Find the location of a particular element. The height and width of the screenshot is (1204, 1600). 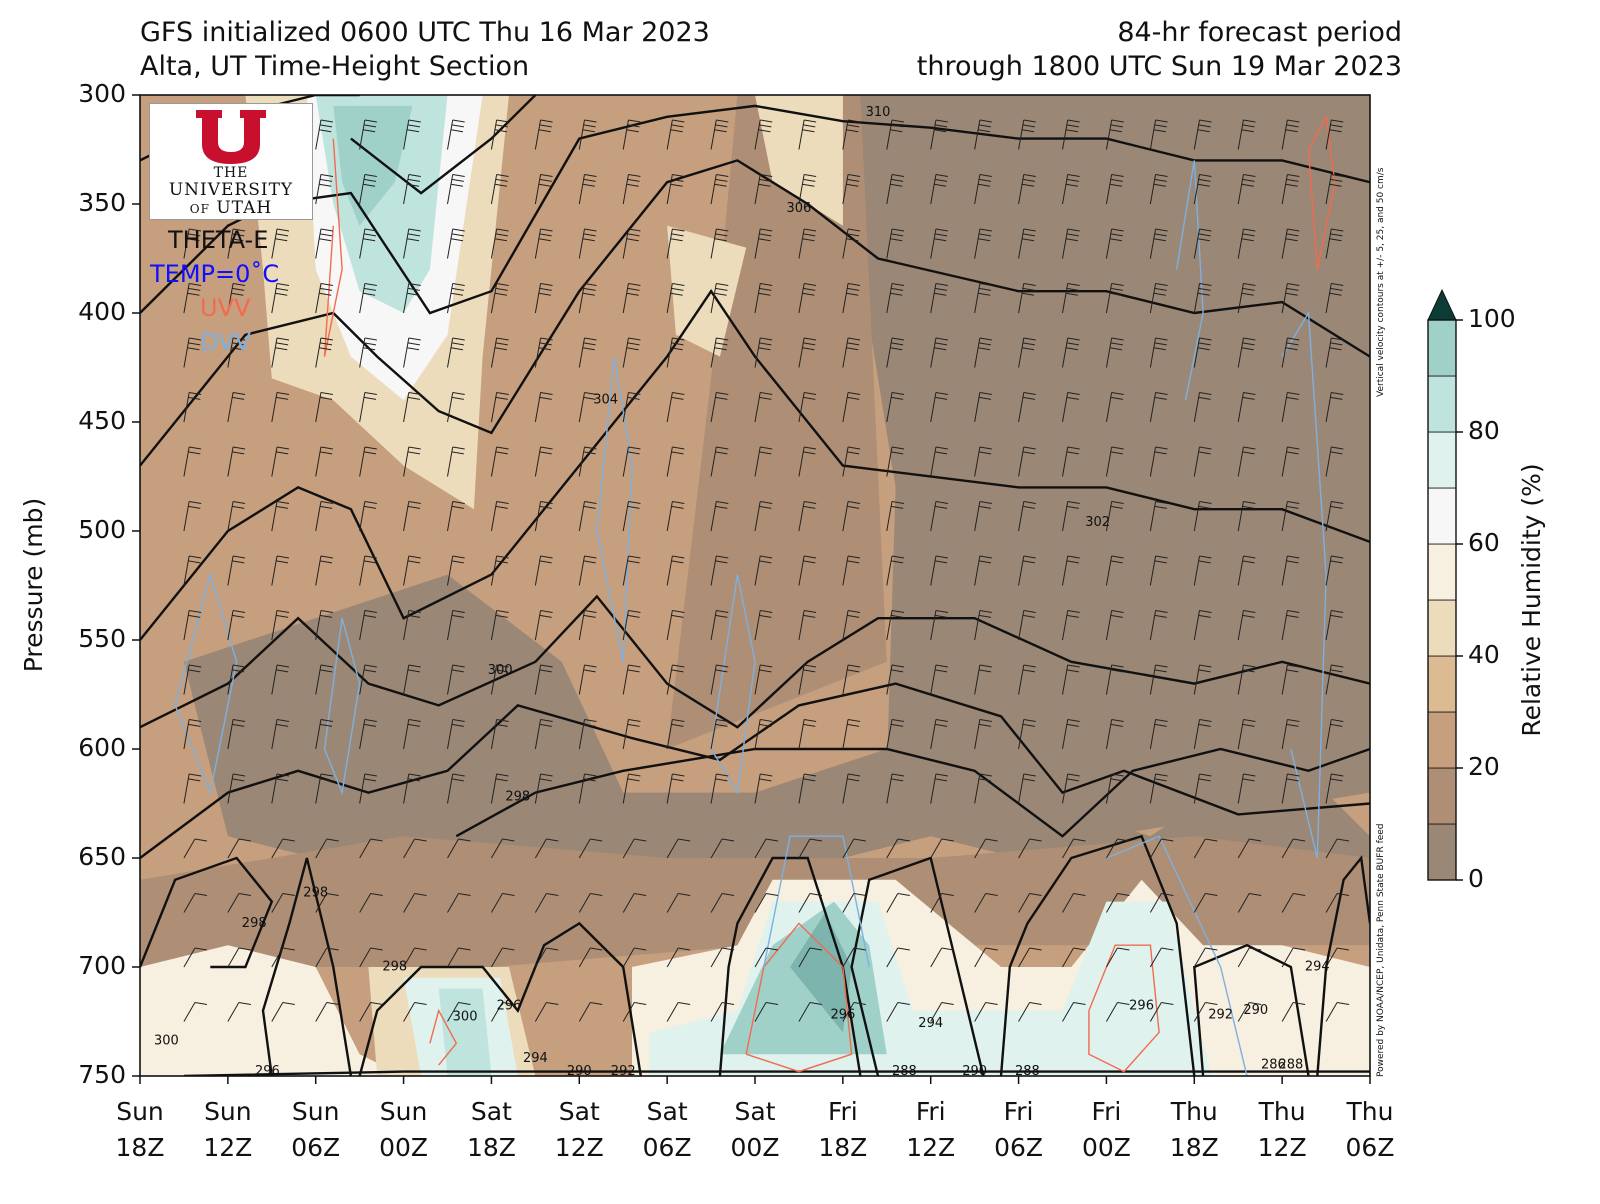

title-line-2: Alta, UT Time-Height Section is located at coordinates (335, 66).